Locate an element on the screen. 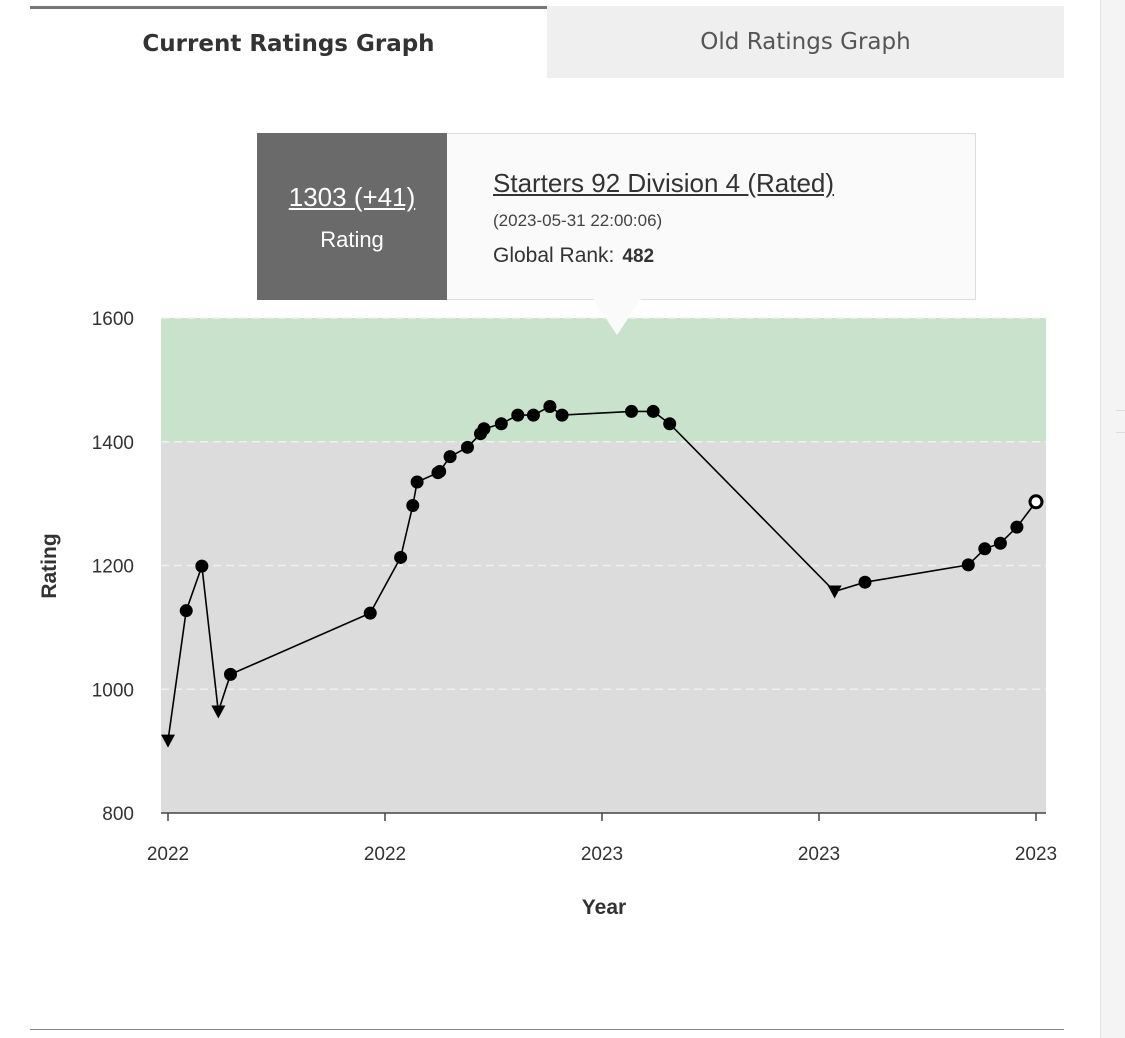  tooltip-global-rank: Global Rank: 482 is located at coordinates (573, 256).